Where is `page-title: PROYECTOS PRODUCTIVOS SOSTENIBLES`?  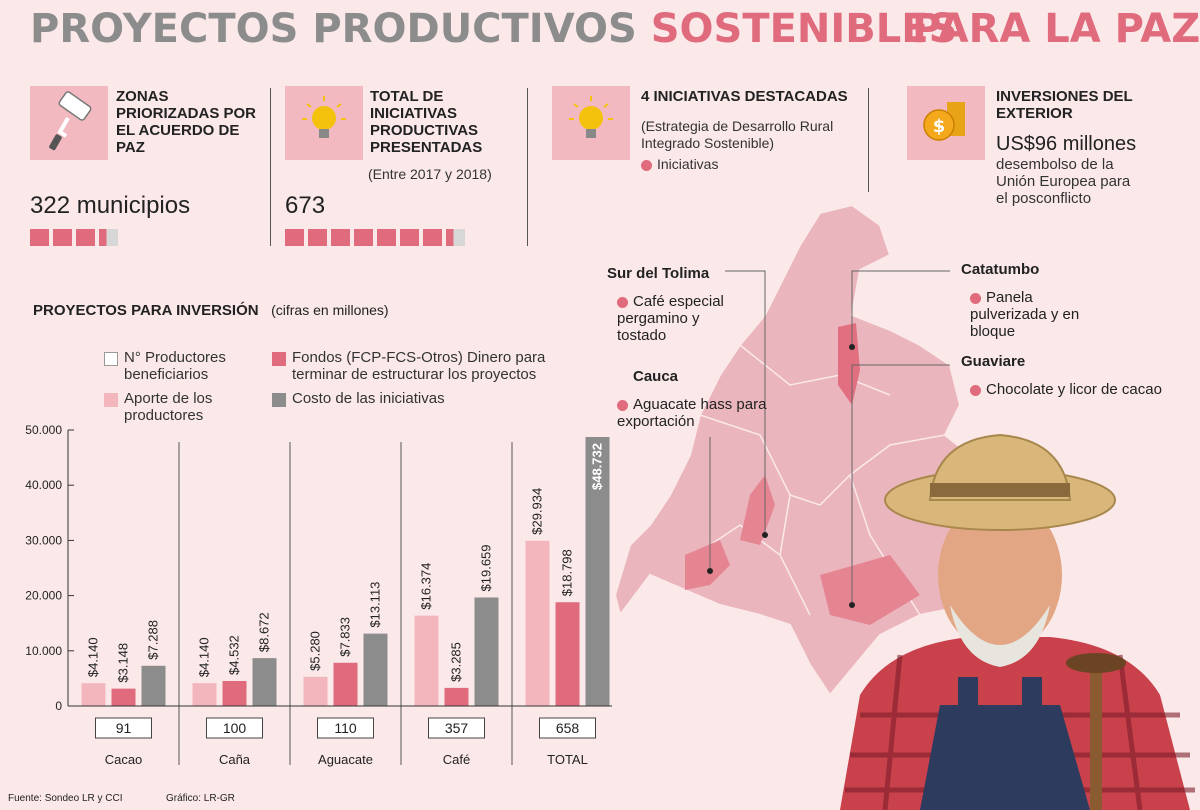 page-title: PROYECTOS PRODUCTIVOS SOSTENIBLES is located at coordinates (494, 29).